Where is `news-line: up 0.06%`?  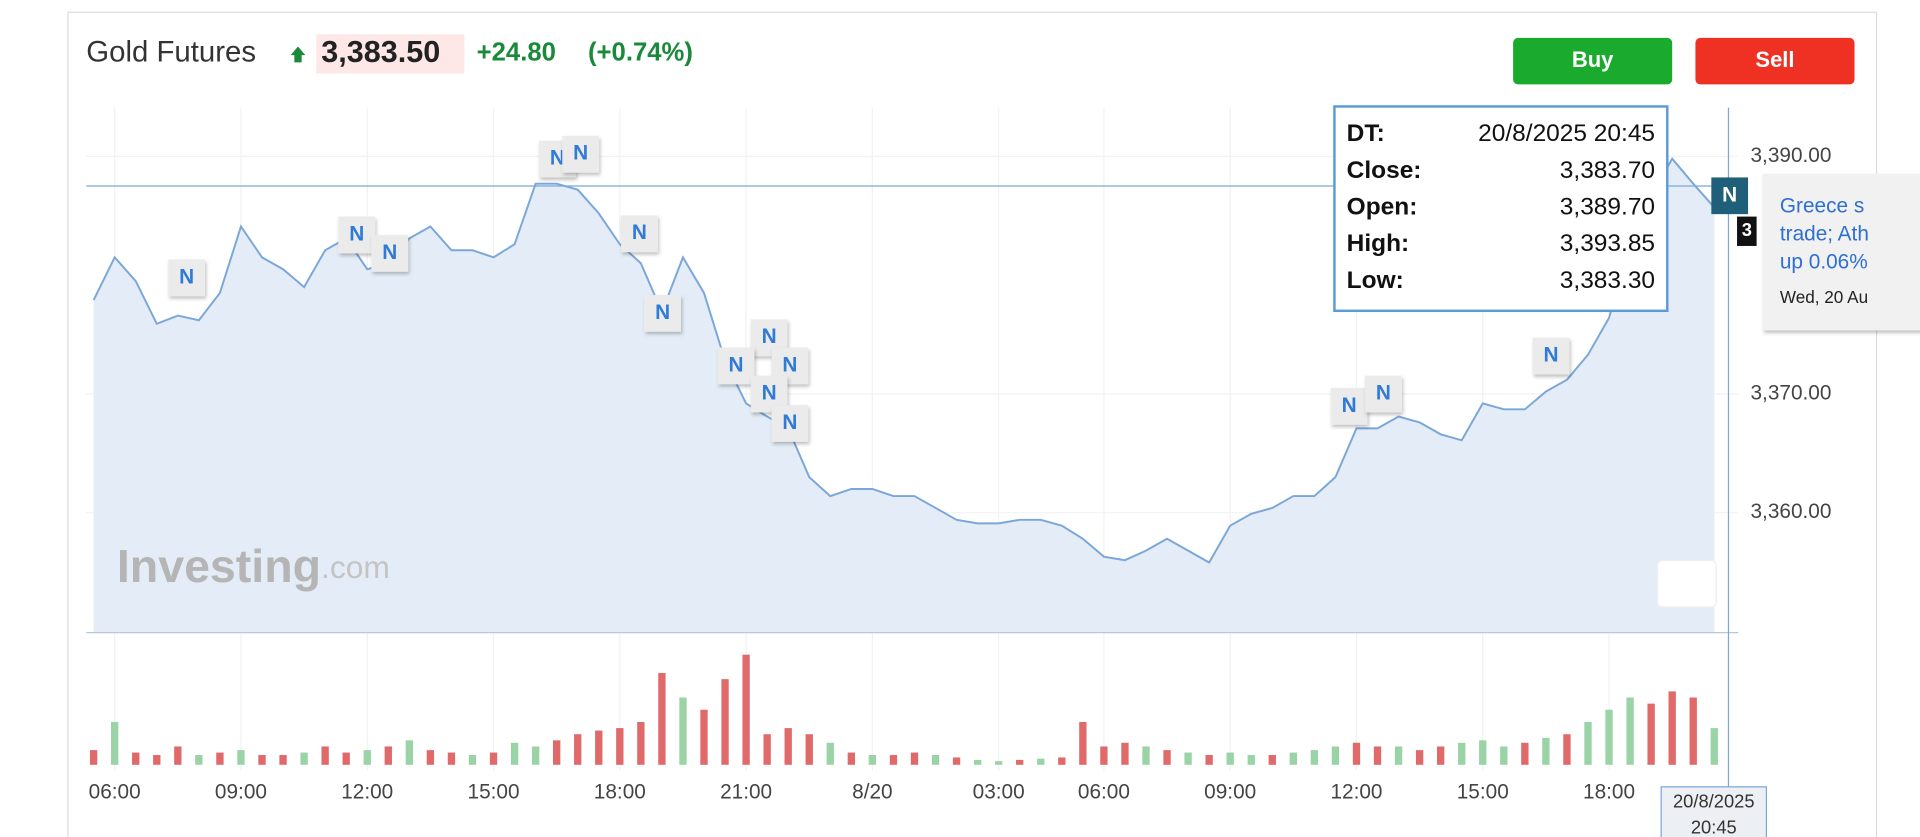
news-line: up 0.06% is located at coordinates (1824, 262).